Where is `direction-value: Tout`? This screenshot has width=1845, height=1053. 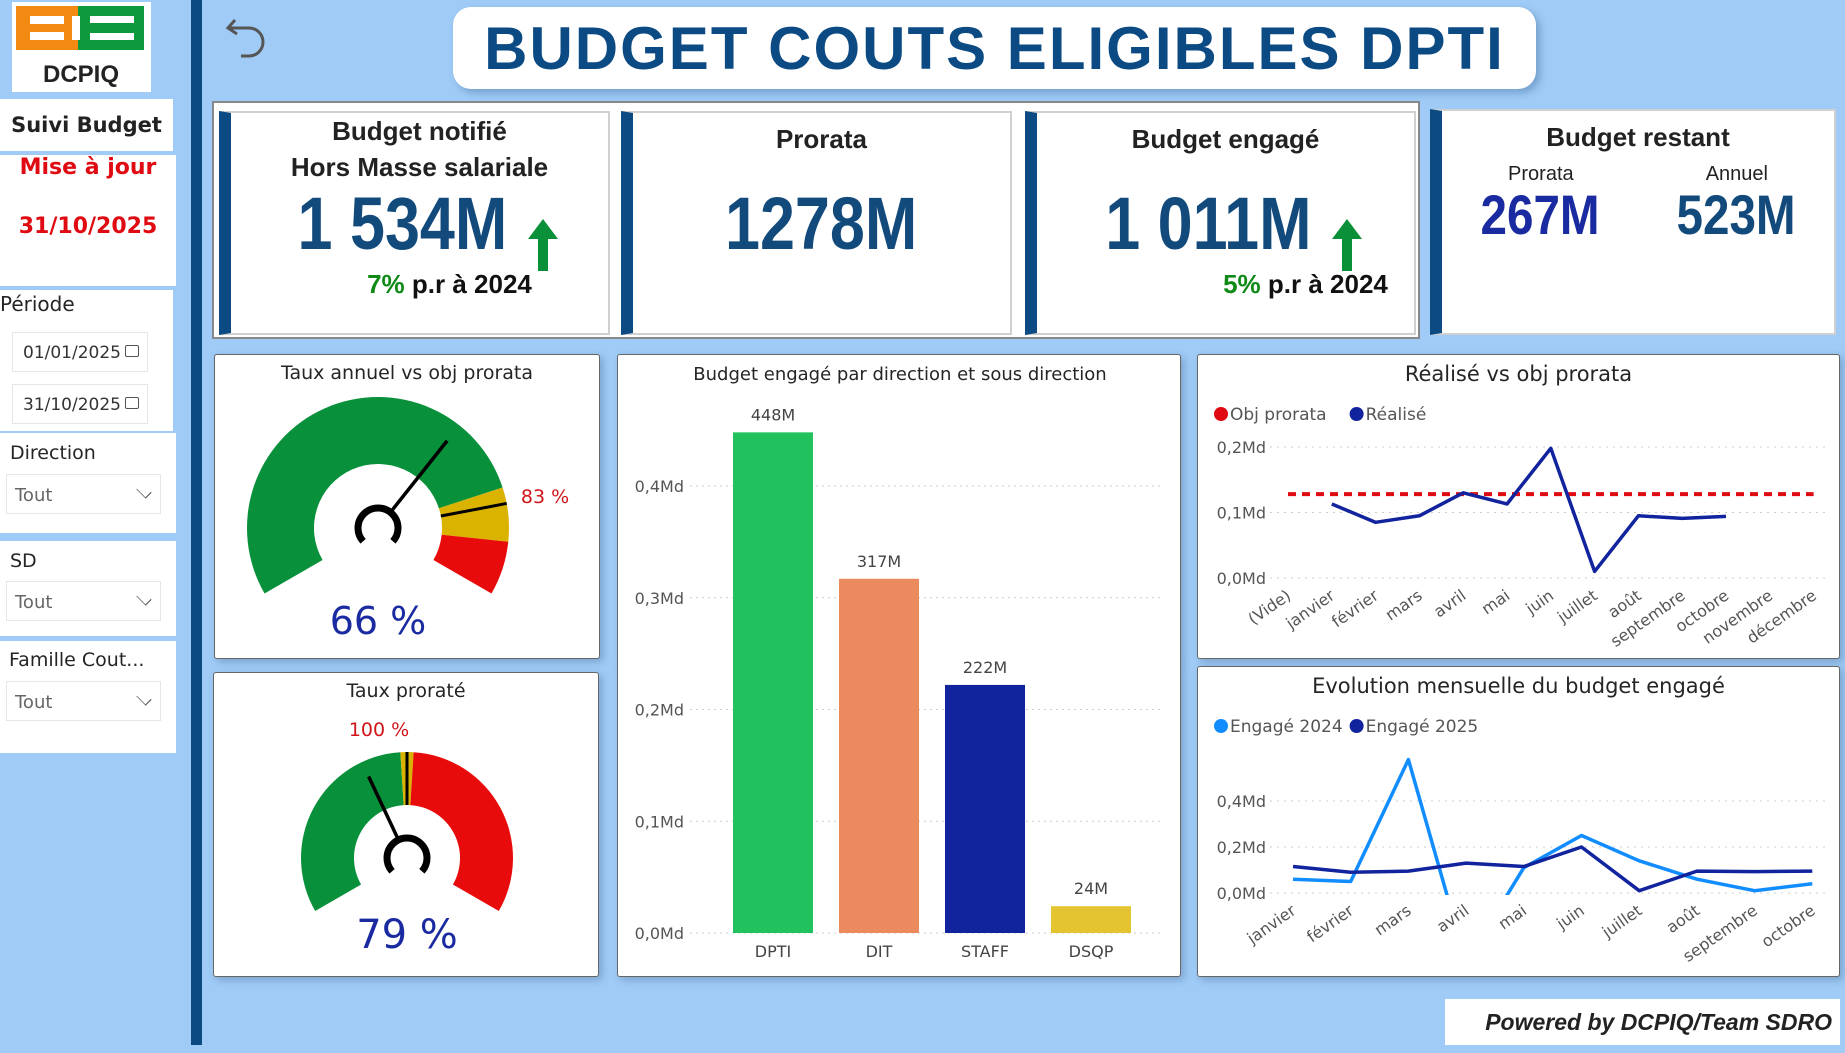
direction-value: Tout is located at coordinates (34, 495).